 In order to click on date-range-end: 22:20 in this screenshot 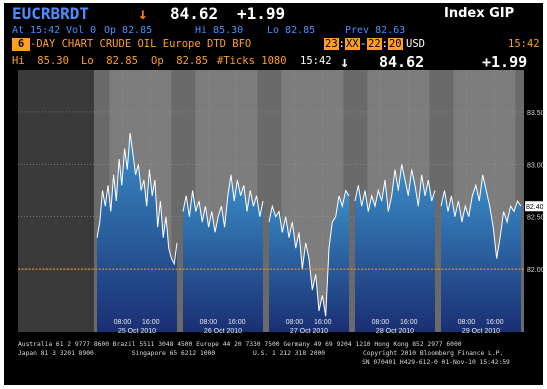, I will do `click(385, 44)`.